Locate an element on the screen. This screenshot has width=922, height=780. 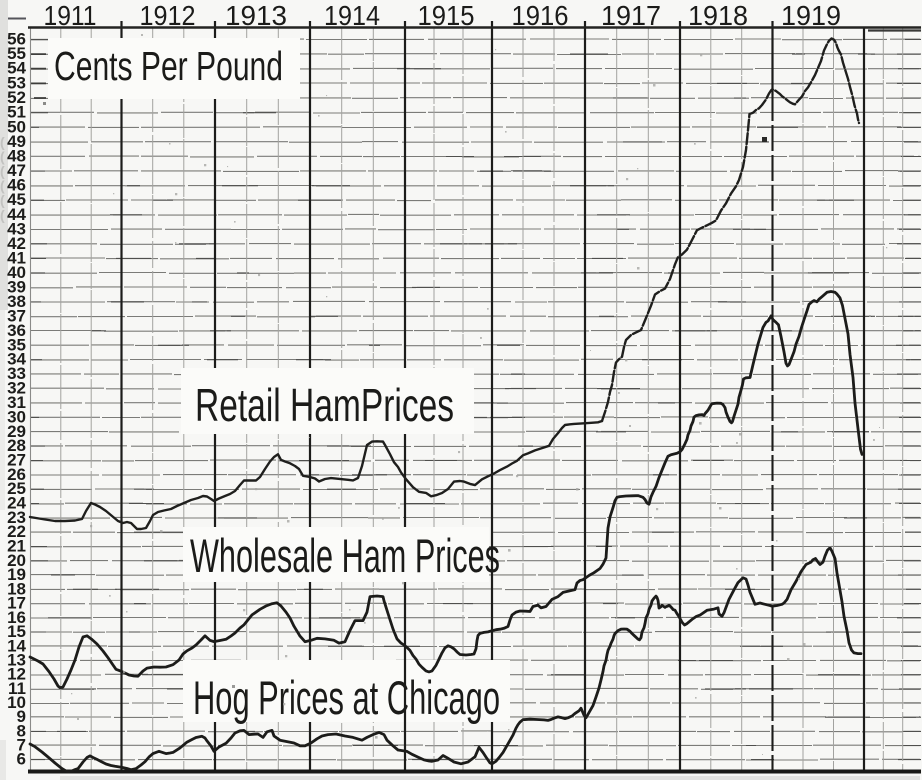
svg-text: 1916 is located at coordinates (540, 15).